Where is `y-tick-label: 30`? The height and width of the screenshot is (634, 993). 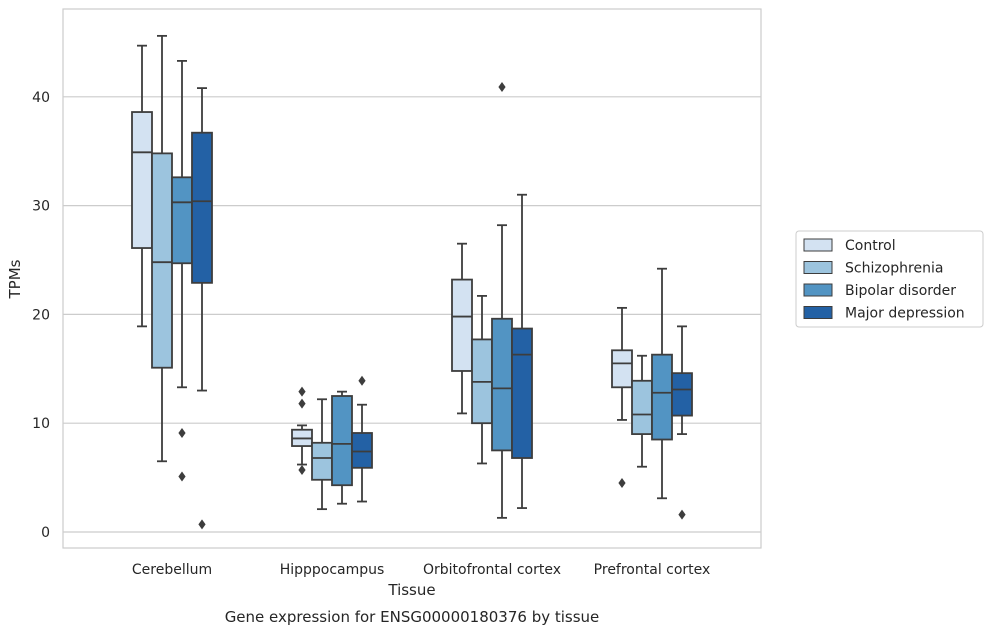 y-tick-label: 30 is located at coordinates (41, 207).